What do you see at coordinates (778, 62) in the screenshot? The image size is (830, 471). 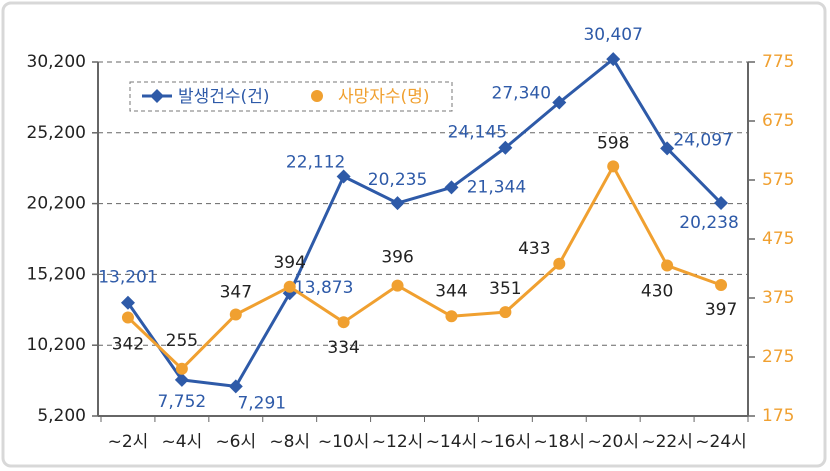 I see `y2-tick-label: 775` at bounding box center [778, 62].